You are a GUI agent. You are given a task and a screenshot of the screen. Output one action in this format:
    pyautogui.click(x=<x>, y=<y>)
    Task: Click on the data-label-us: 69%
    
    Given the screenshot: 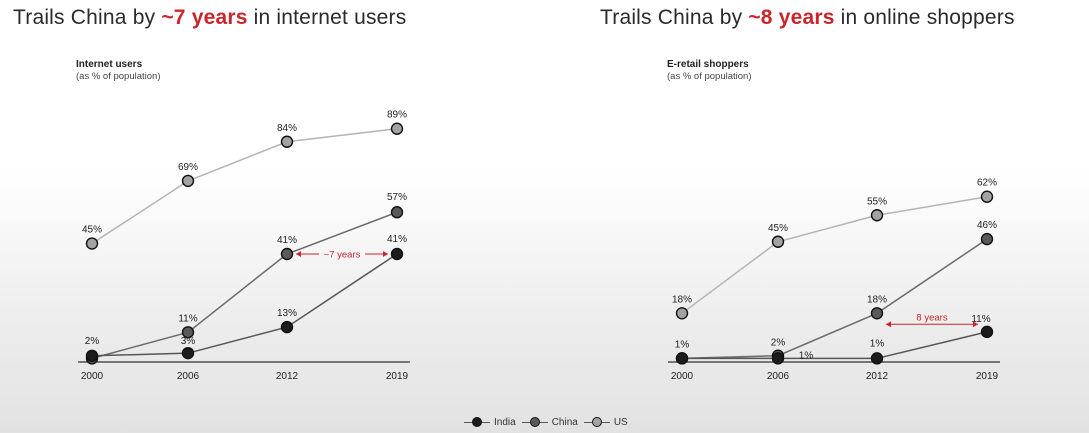 What is the action you would take?
    pyautogui.click(x=188, y=167)
    